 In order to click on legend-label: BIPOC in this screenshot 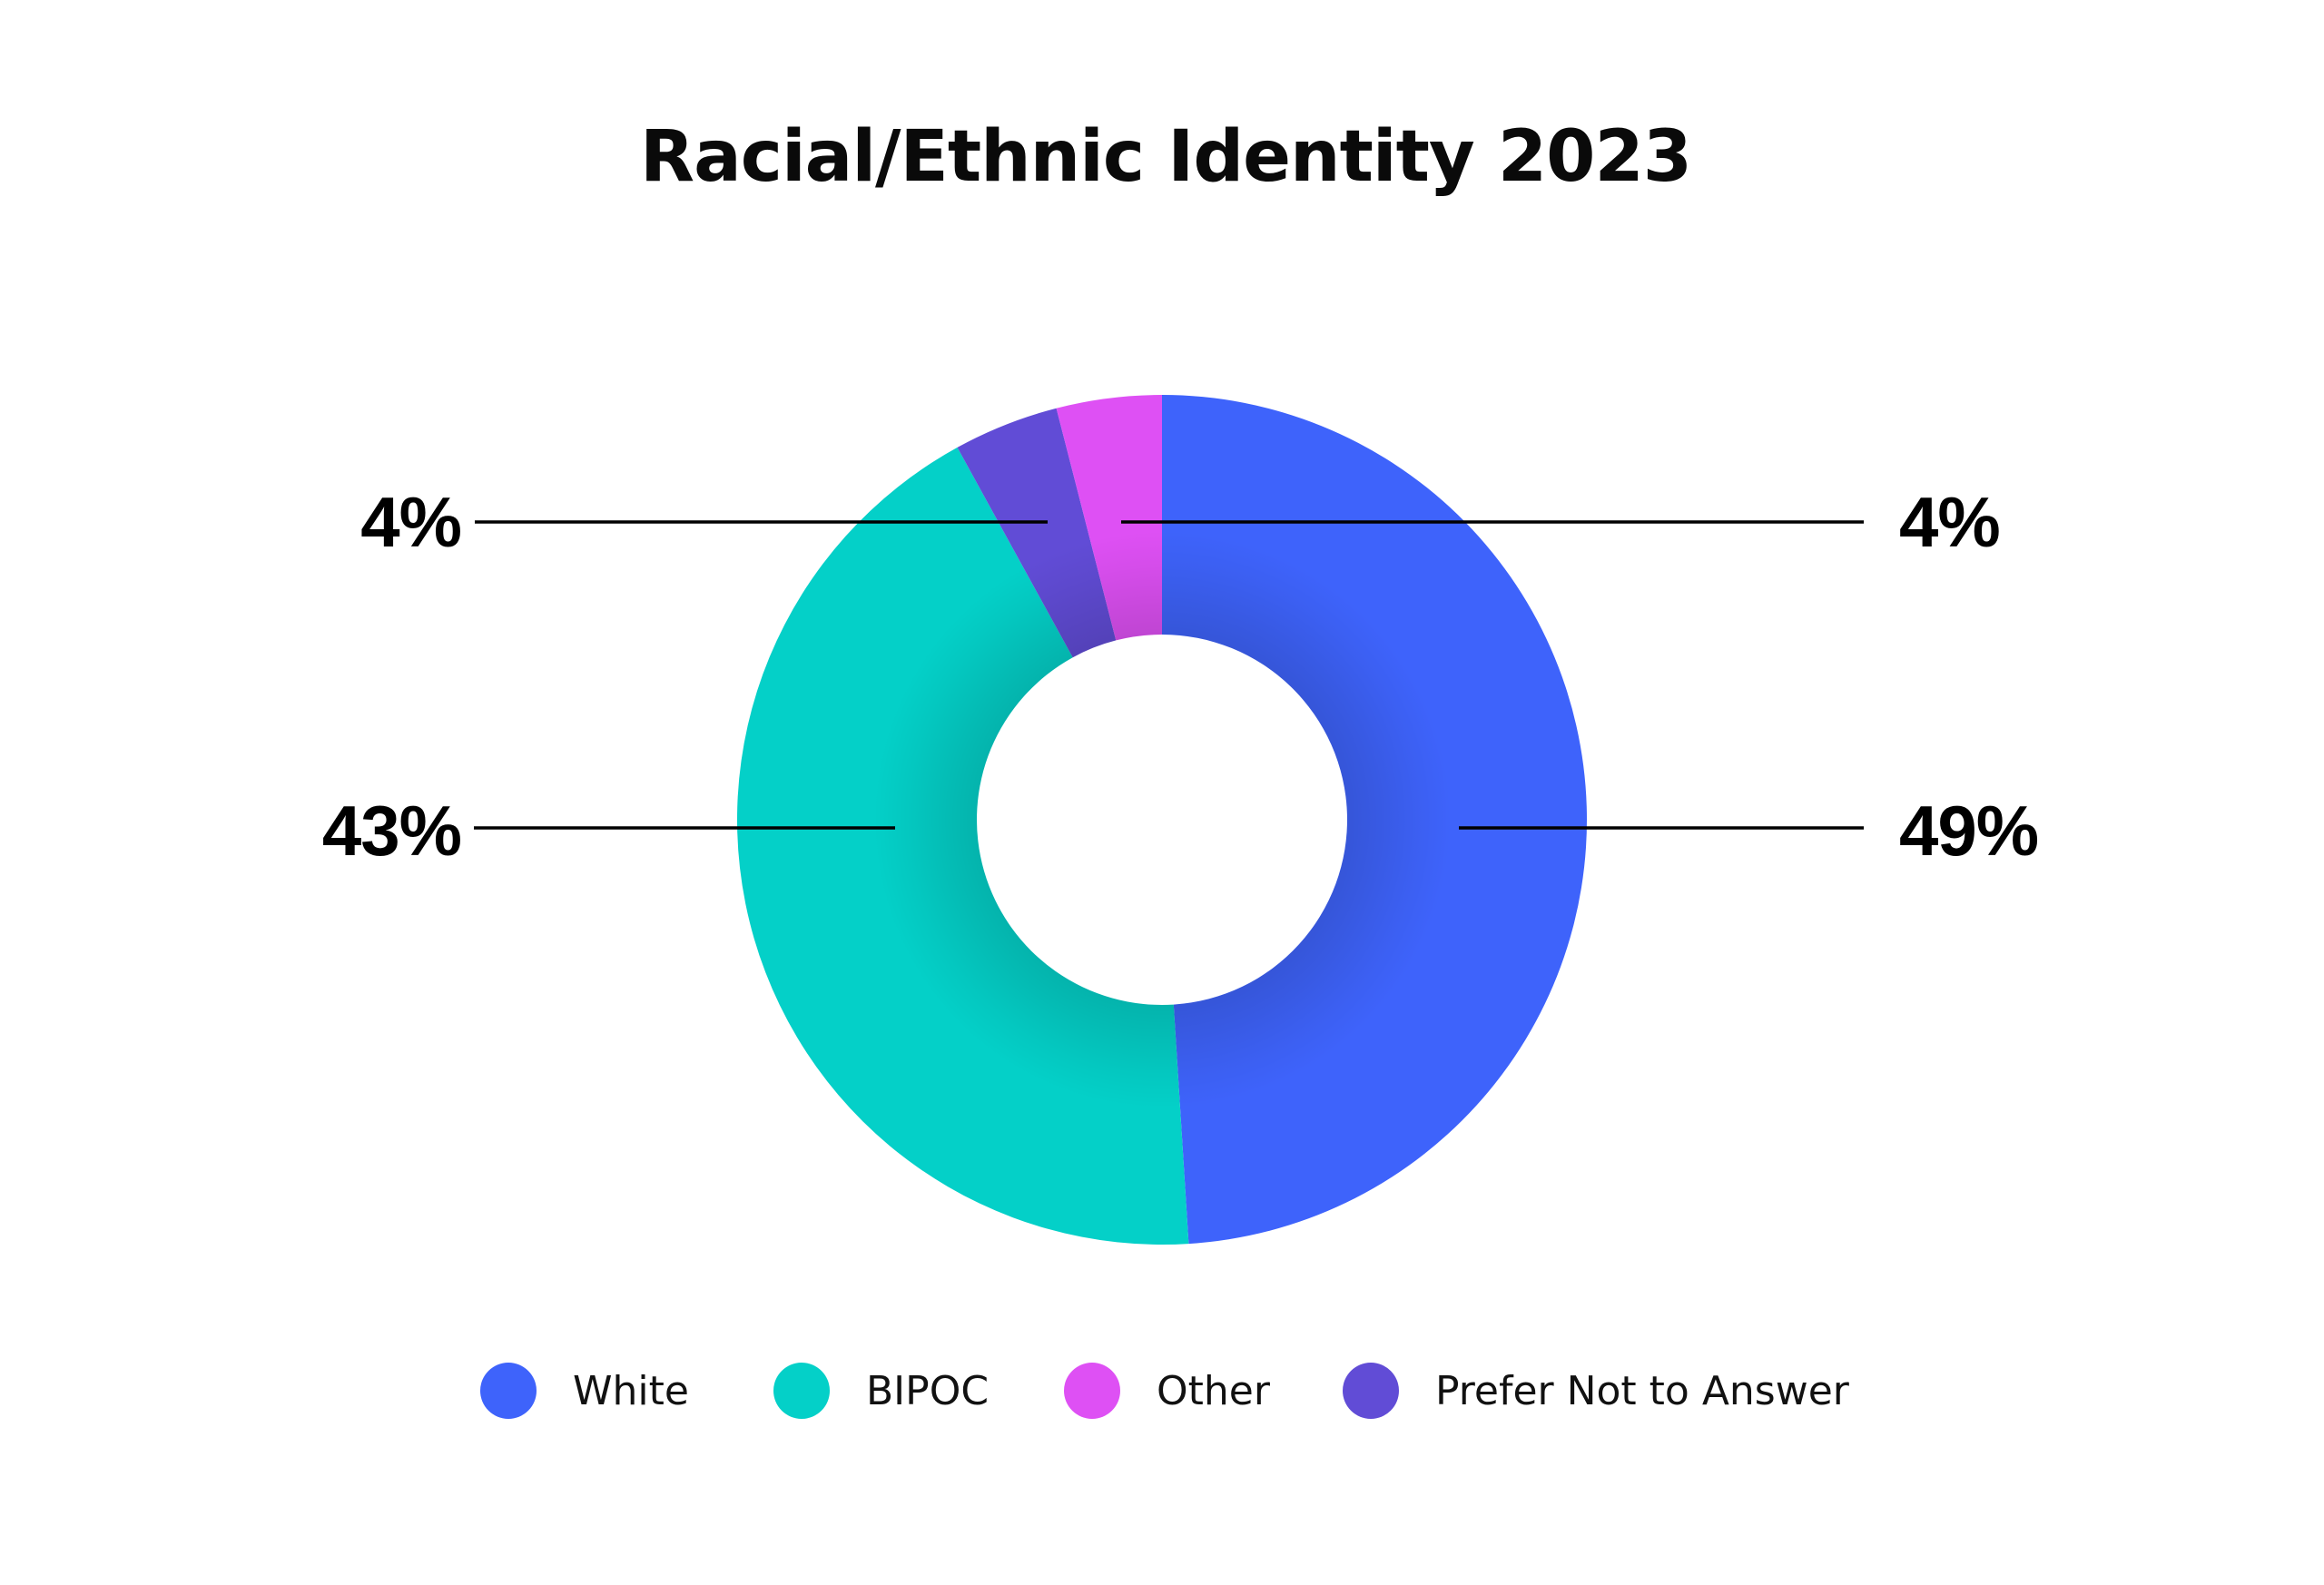, I will do `click(928, 1390)`.